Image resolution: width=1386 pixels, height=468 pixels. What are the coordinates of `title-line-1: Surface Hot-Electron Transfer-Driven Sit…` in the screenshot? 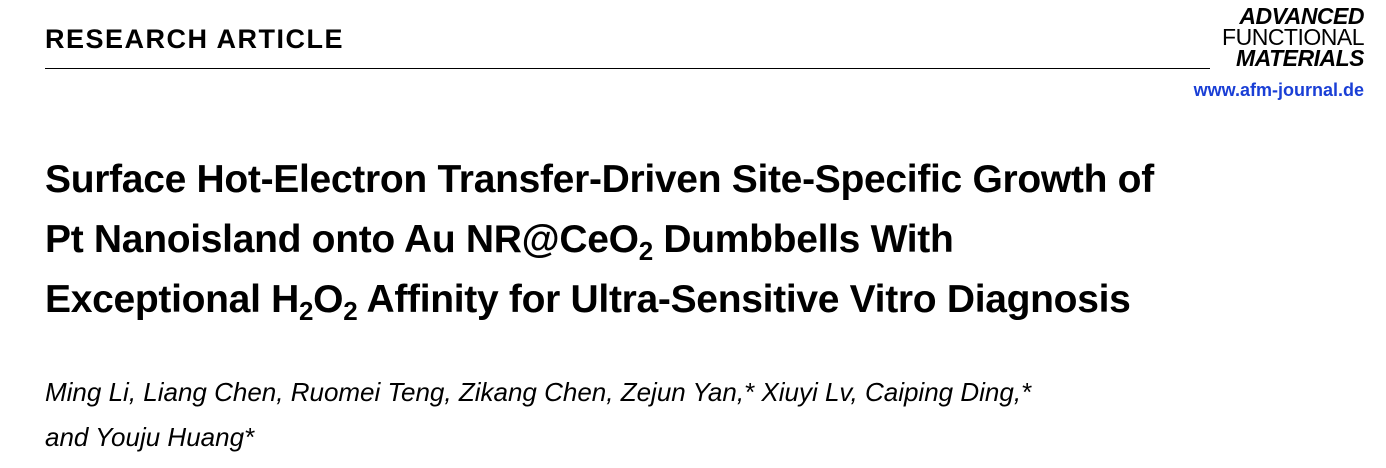 It's located at (599, 180).